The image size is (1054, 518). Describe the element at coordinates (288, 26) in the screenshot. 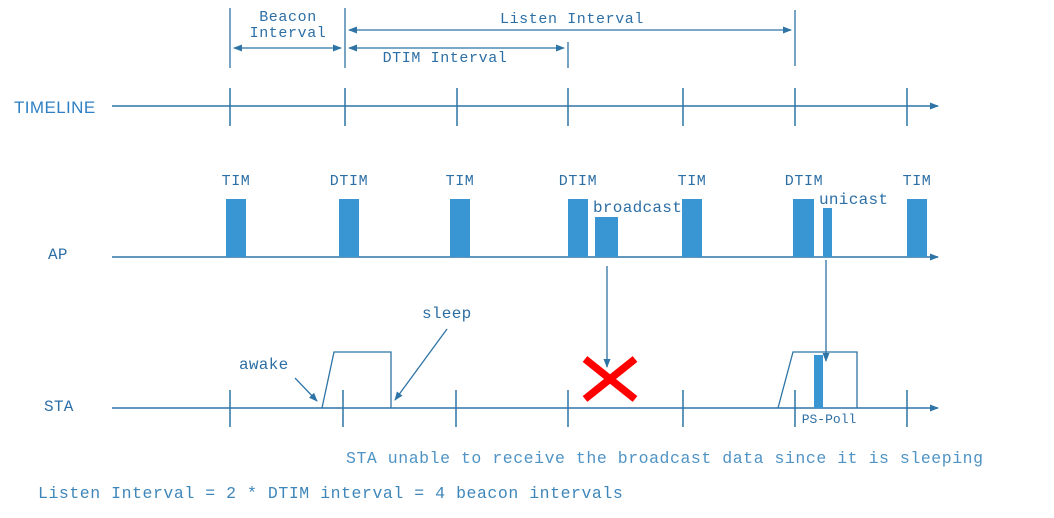

I see `beacon-interval-label: Beacon Interval` at that location.